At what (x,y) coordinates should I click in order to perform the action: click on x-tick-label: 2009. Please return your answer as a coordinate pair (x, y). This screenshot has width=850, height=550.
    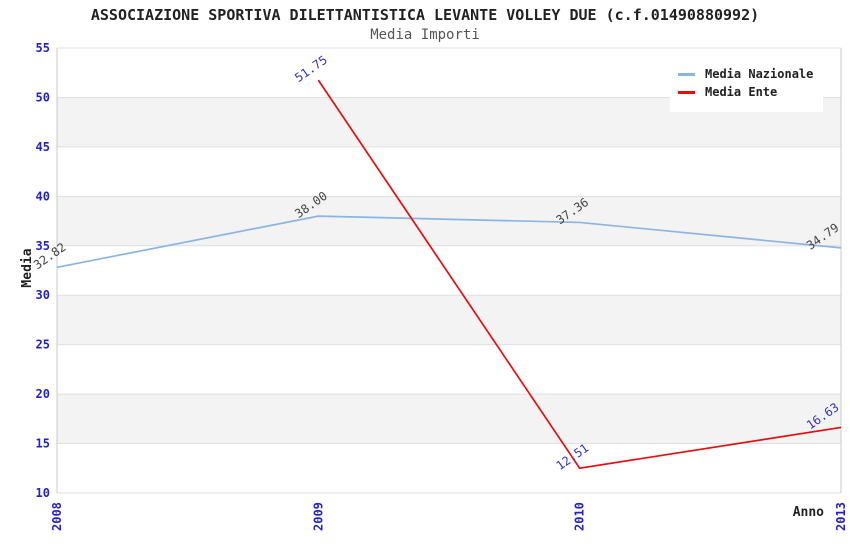
    Looking at the image, I should click on (318, 516).